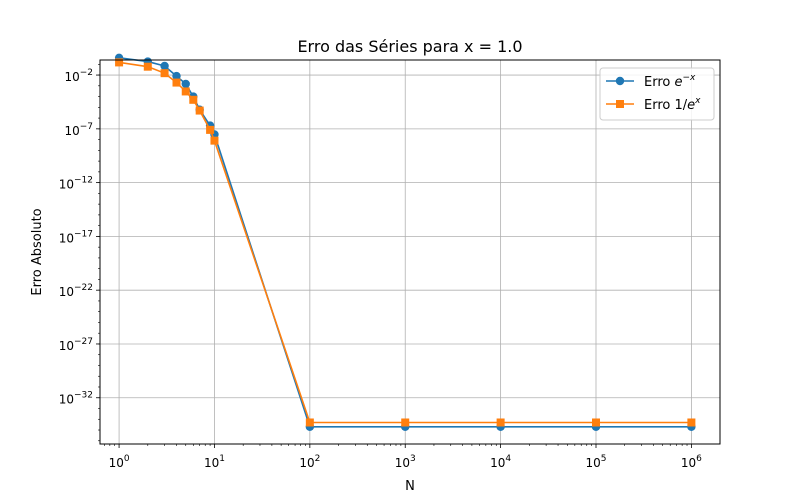 The width and height of the screenshot is (800, 504). I want to click on legend-label: Erro e−x, so click(670, 81).